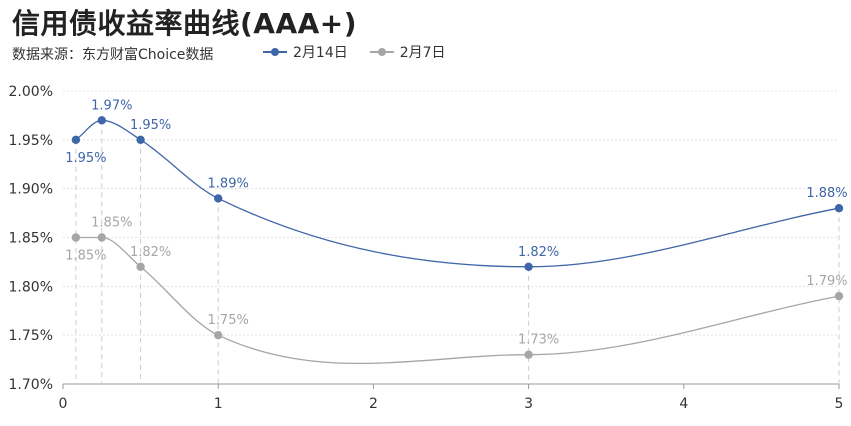 This screenshot has height=426, width=851. Describe the element at coordinates (113, 55) in the screenshot. I see `data-source: 数据来源：东方财富Choice数据` at that location.